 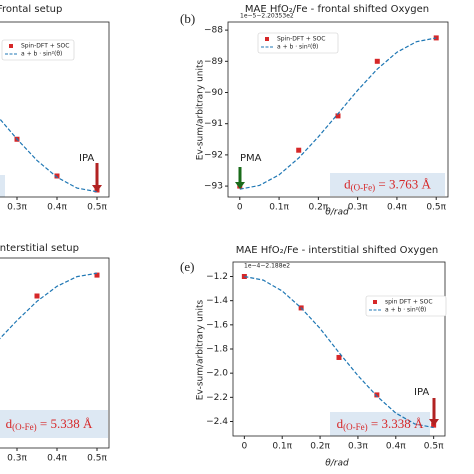 What do you see at coordinates (39, 248) in the screenshot?
I see `chart-title: interstitial setup` at bounding box center [39, 248].